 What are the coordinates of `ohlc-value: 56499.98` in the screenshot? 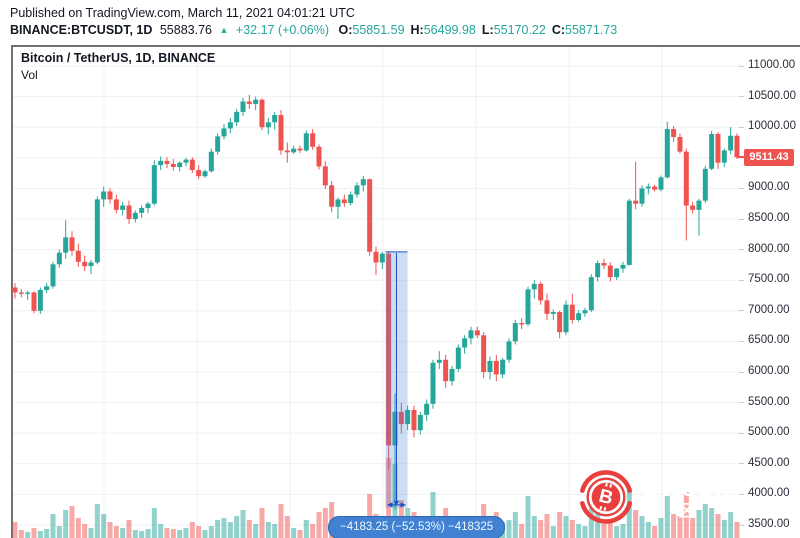 It's located at (449, 30).